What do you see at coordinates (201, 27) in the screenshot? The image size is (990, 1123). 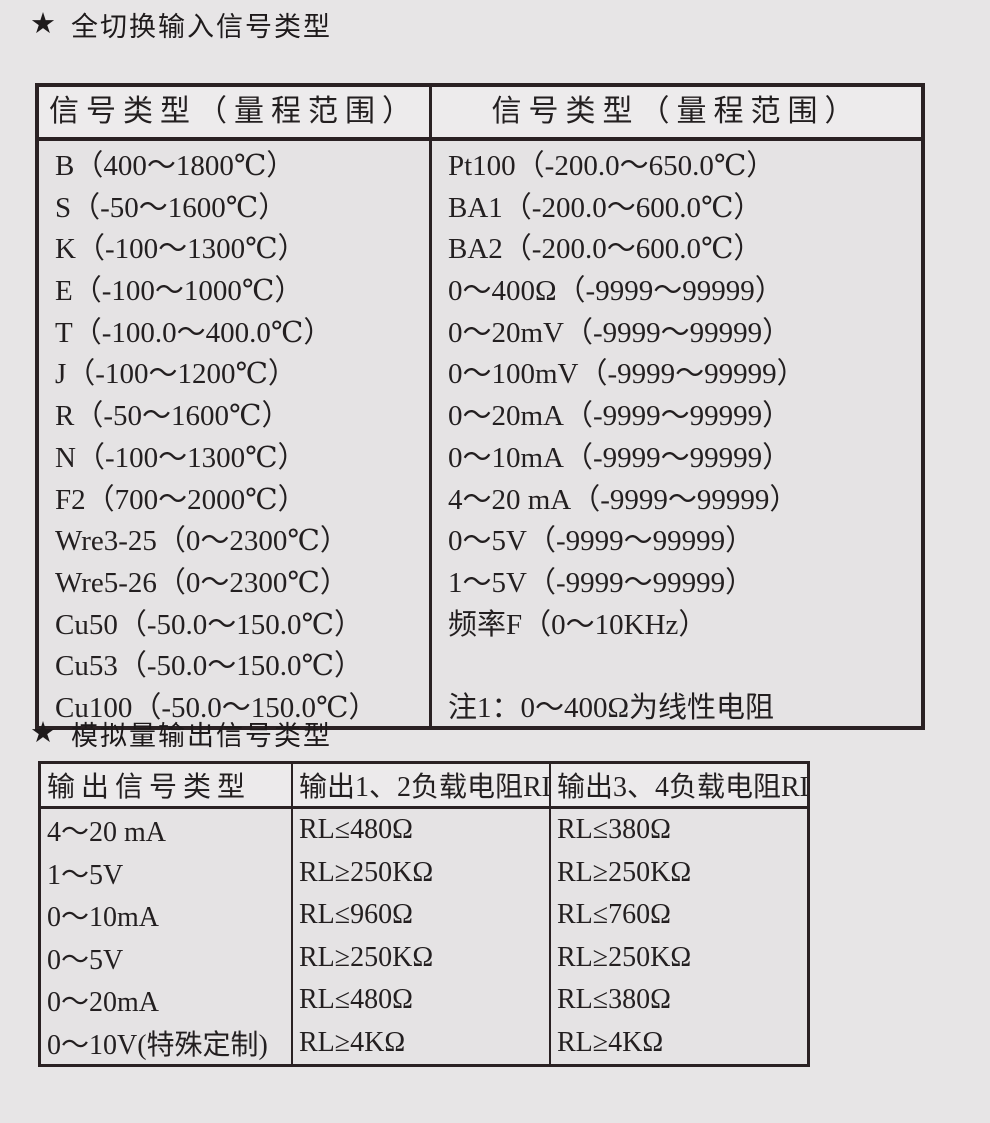 I see `section-title-text: 全切换输入信号类型` at bounding box center [201, 27].